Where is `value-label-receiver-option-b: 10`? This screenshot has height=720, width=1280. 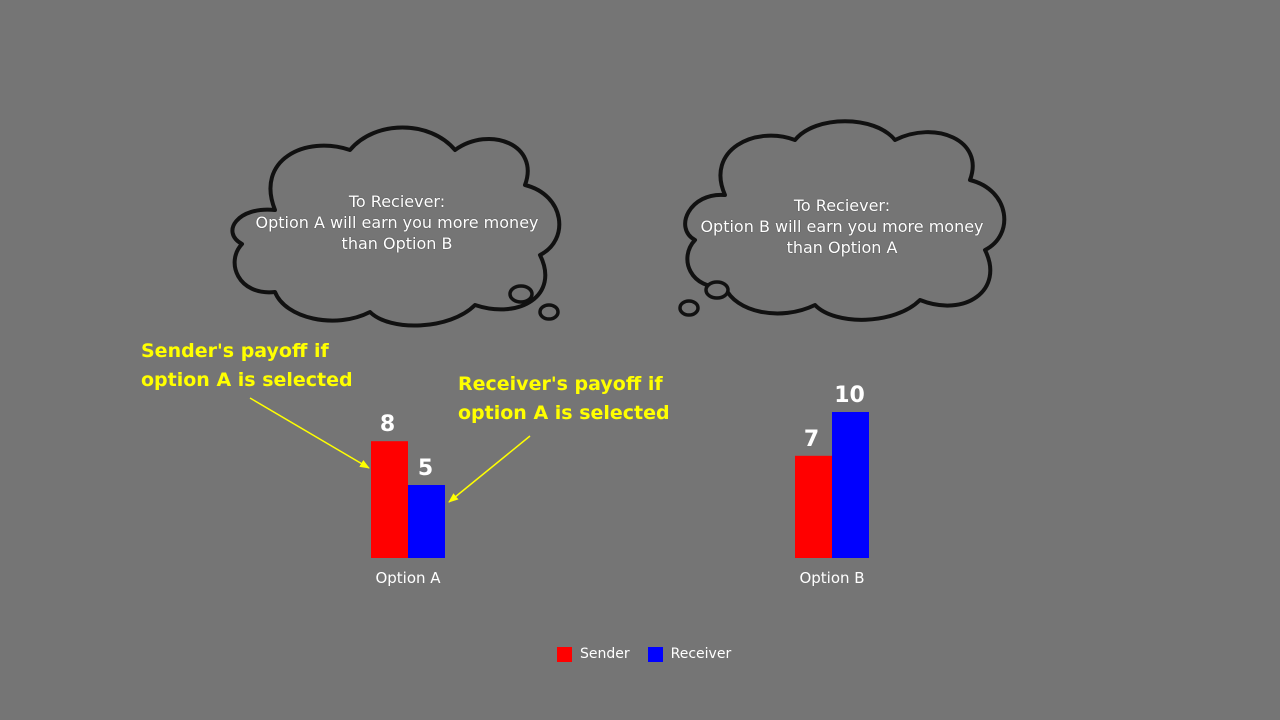 value-label-receiver-option-b: 10 is located at coordinates (849, 395).